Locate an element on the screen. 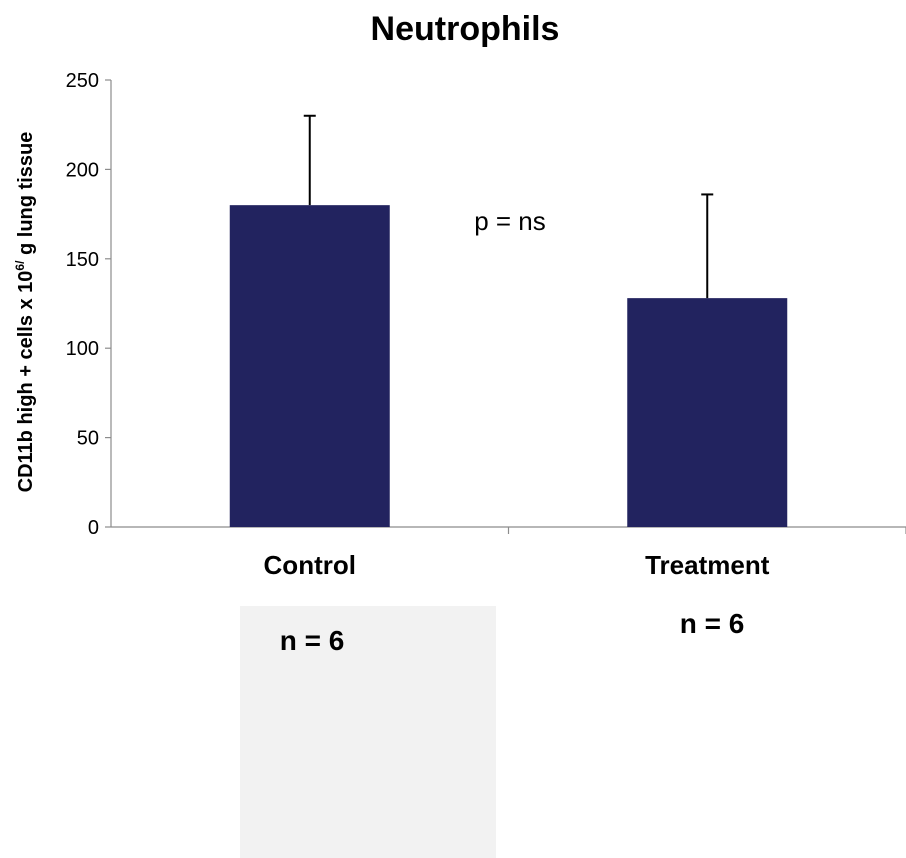 The height and width of the screenshot is (858, 906). y-axis-label: CD11b high + cells x 106/ g lung tissue is located at coordinates (25, 312).